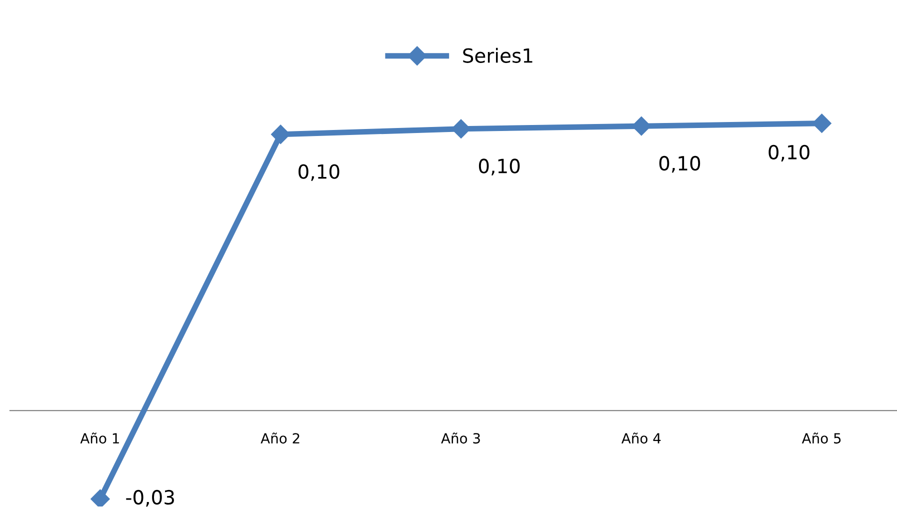  What do you see at coordinates (641, 438) in the screenshot?
I see `x-tick-label: Año 4` at bounding box center [641, 438].